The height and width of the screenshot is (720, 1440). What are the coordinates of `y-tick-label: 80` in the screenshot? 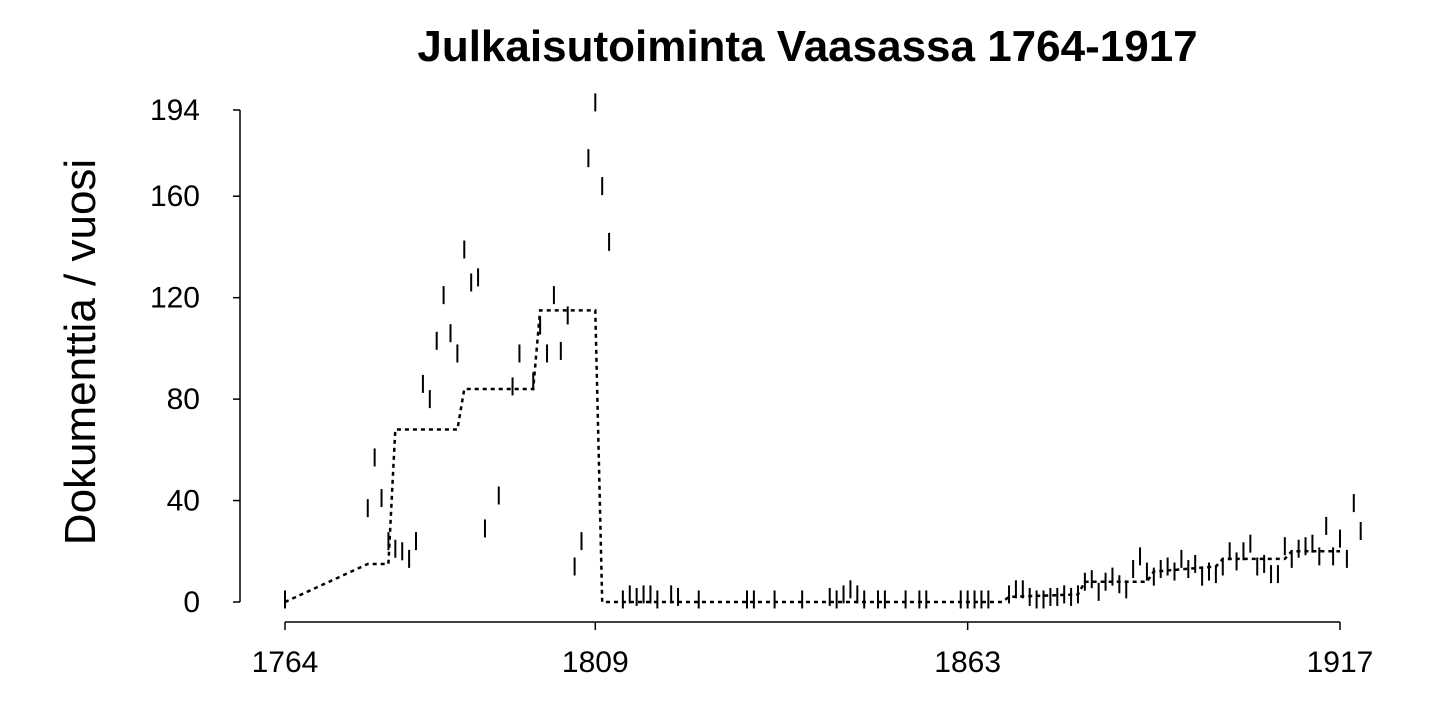 It's located at (183, 399).